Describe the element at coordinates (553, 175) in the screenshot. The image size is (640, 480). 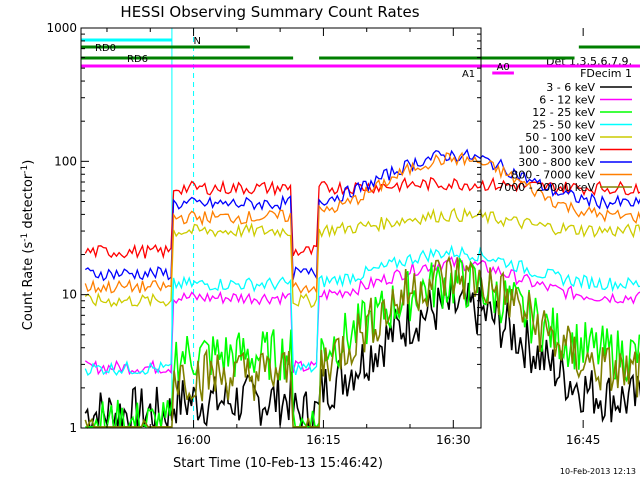
I see `legend-label: 800 - 7000 keV` at that location.